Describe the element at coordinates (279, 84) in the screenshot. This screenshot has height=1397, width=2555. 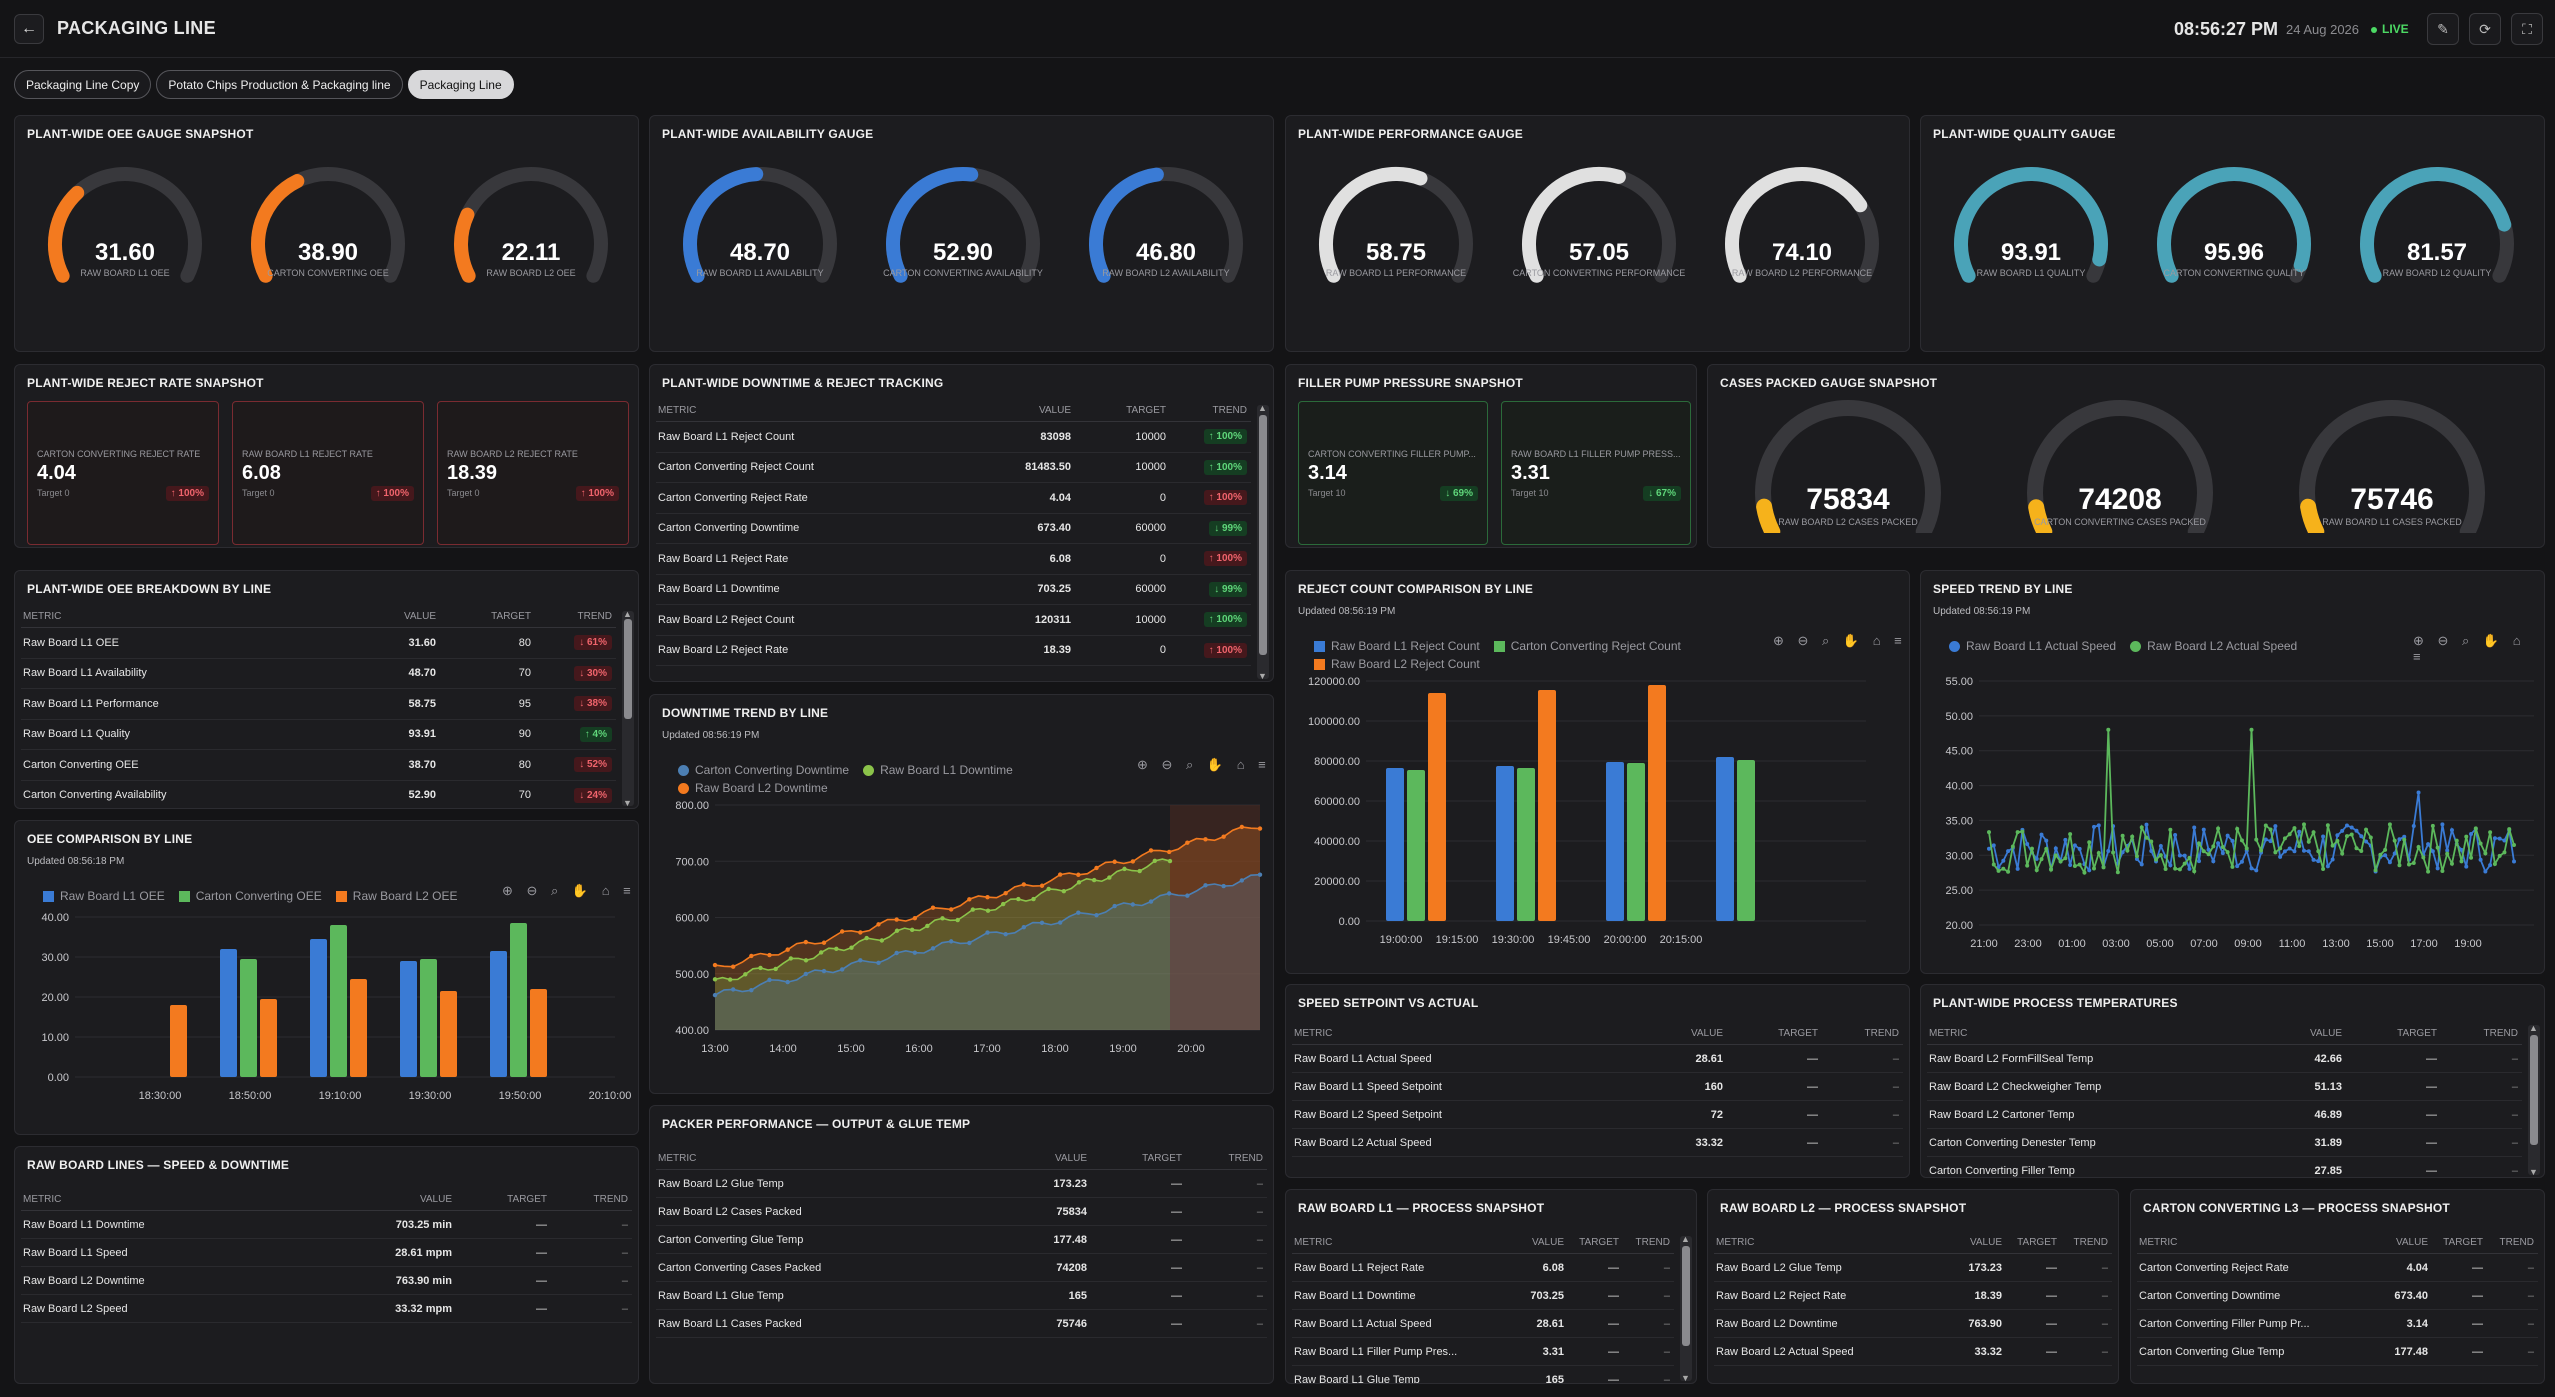
I see `tab-potato-chips: Potato Chips Production & Packaging line` at that location.